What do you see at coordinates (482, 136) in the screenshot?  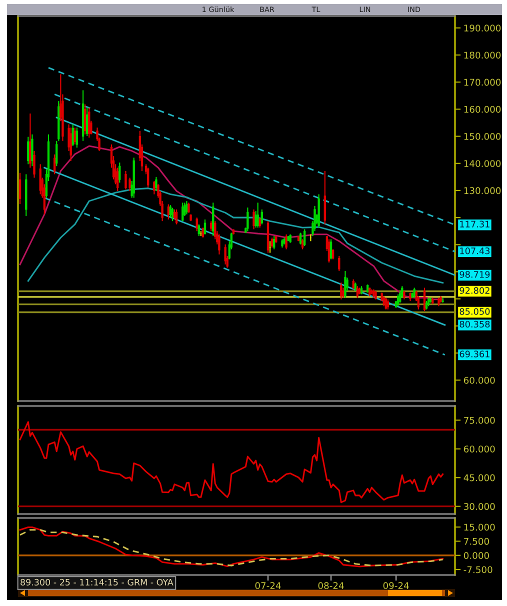 I see `y-tick-label: 150.000` at bounding box center [482, 136].